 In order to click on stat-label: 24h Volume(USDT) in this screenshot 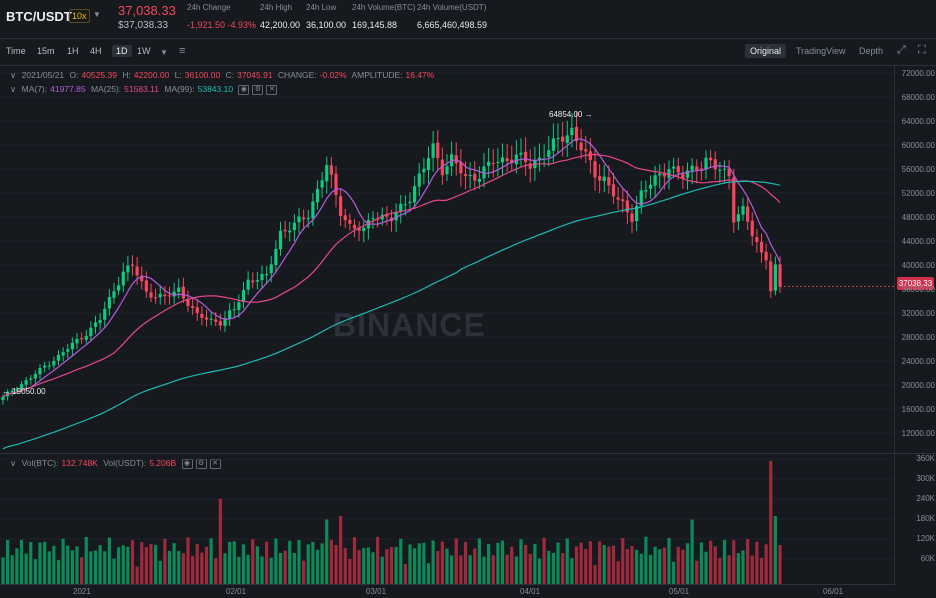, I will do `click(452, 7)`.